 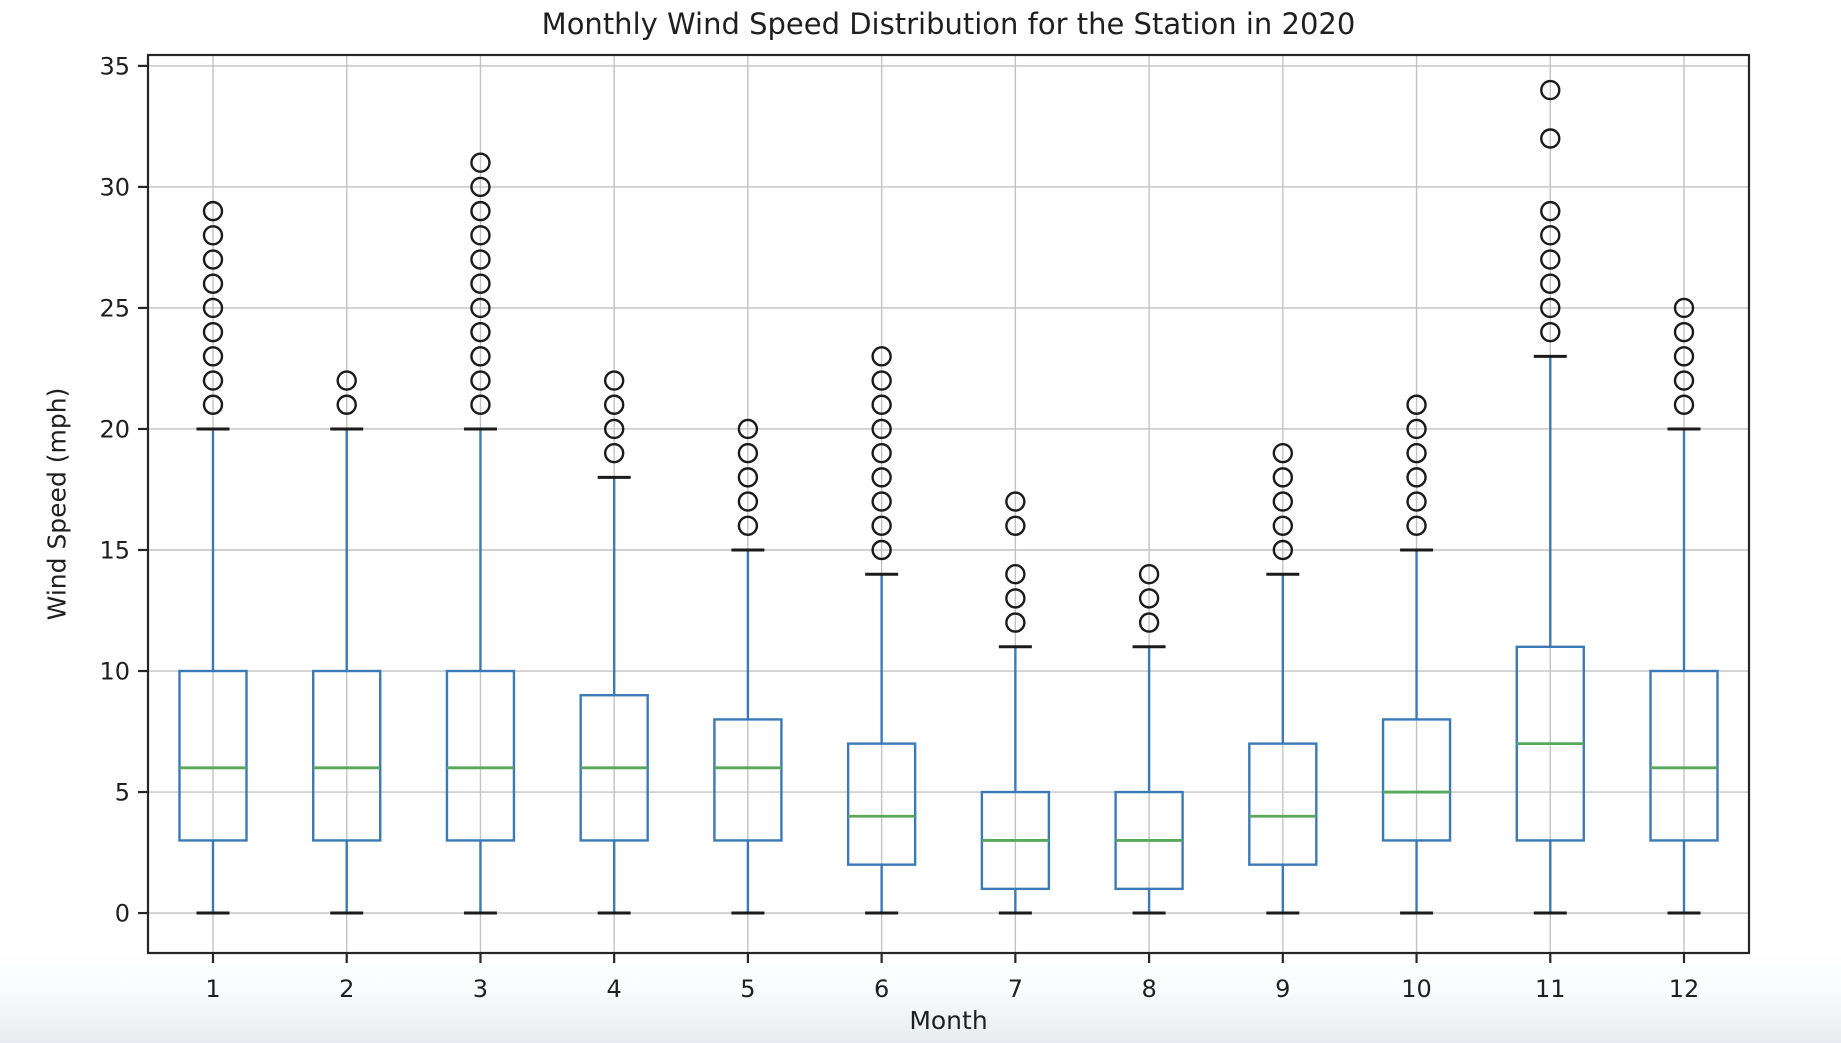 I want to click on y-tick-label: 5, so click(x=122, y=793).